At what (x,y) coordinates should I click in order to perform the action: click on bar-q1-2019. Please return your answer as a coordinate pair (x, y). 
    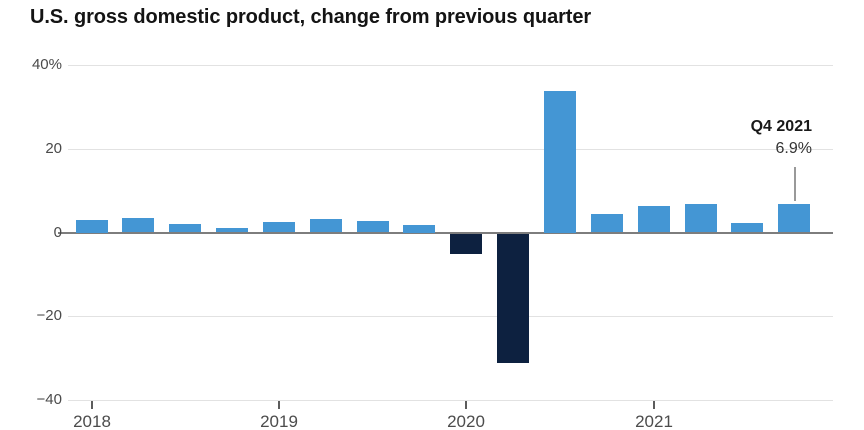
    Looking at the image, I should click on (279, 227).